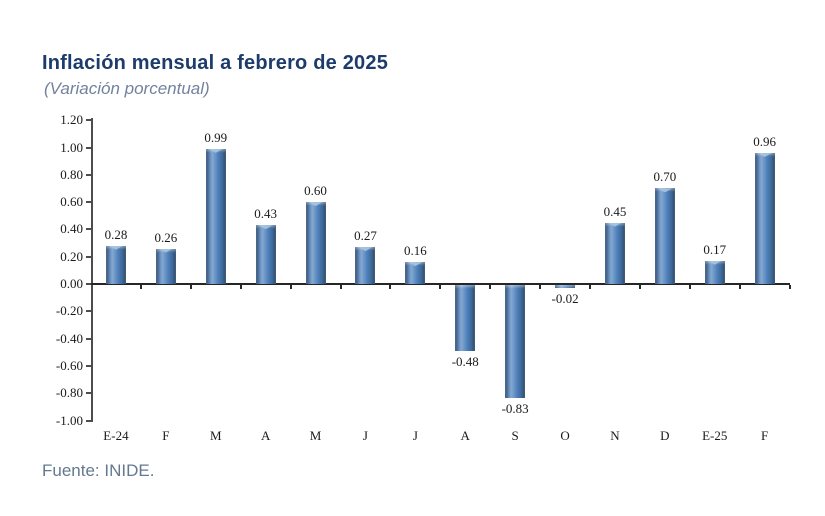 Image resolution: width=825 pixels, height=516 pixels. What do you see at coordinates (365, 236) in the screenshot?
I see `bar-value-label: 0.27` at bounding box center [365, 236].